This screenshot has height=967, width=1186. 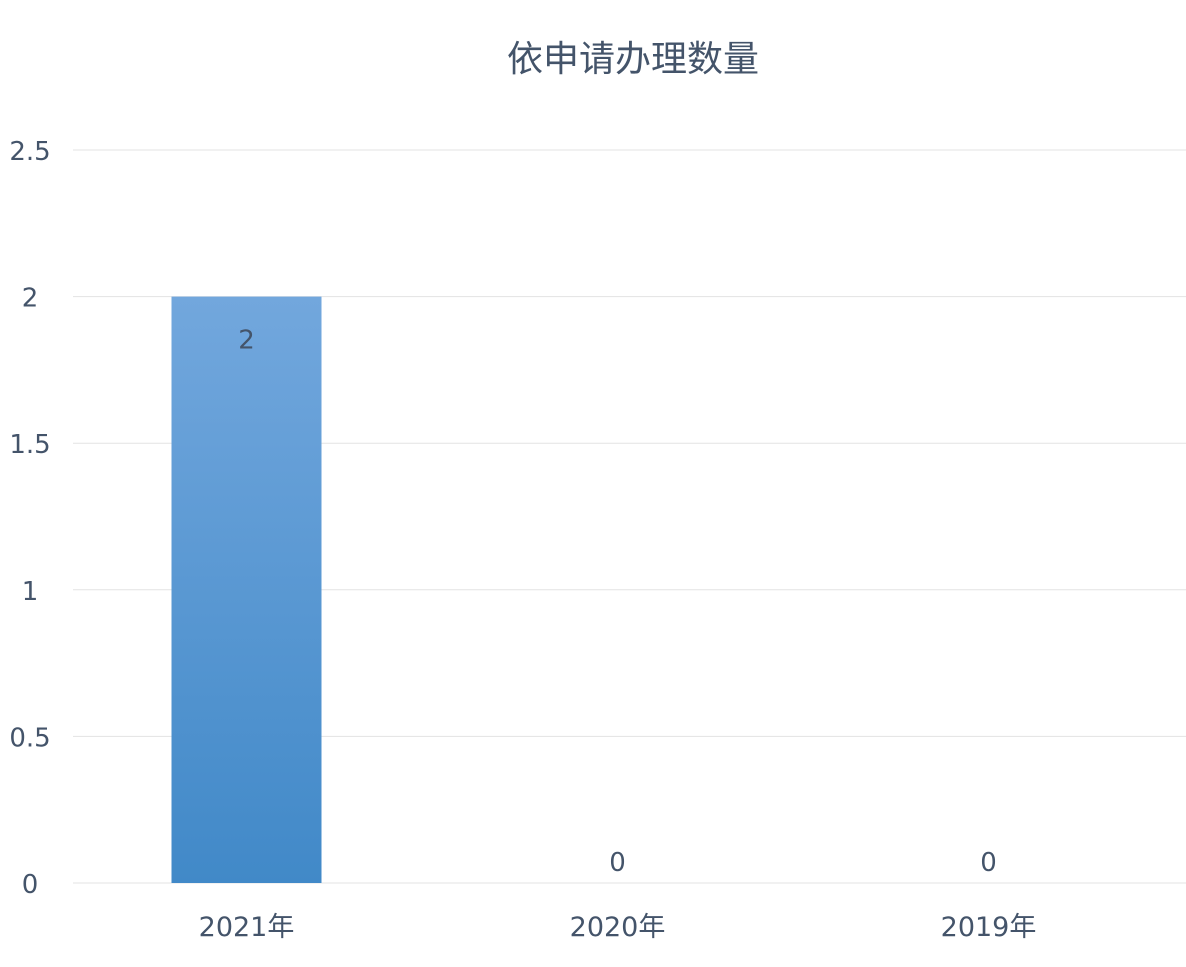 What do you see at coordinates (632, 59) in the screenshot?
I see `chart-title: 依申请办理数量` at bounding box center [632, 59].